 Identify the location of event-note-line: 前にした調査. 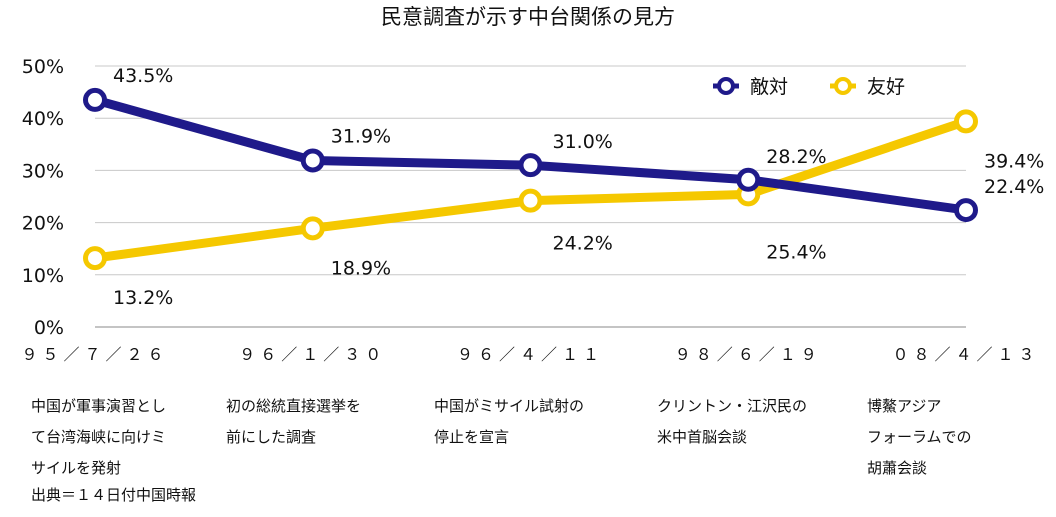
(271, 437).